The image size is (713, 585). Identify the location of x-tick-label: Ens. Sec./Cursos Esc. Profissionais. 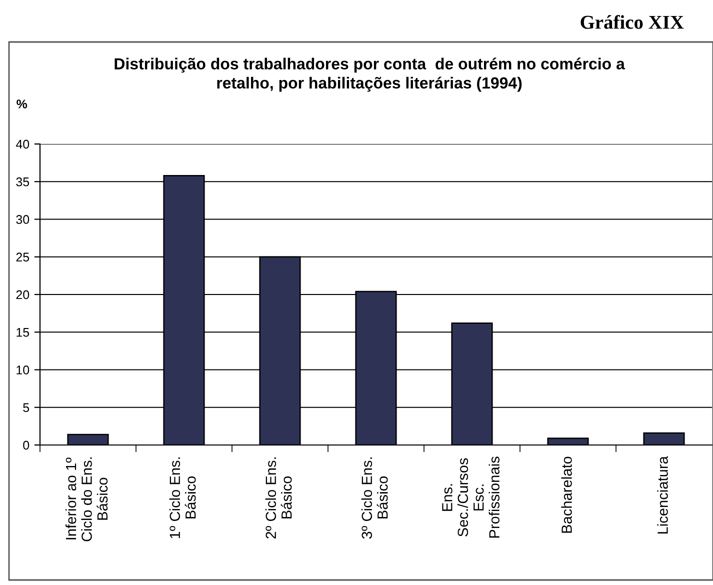
(471, 497).